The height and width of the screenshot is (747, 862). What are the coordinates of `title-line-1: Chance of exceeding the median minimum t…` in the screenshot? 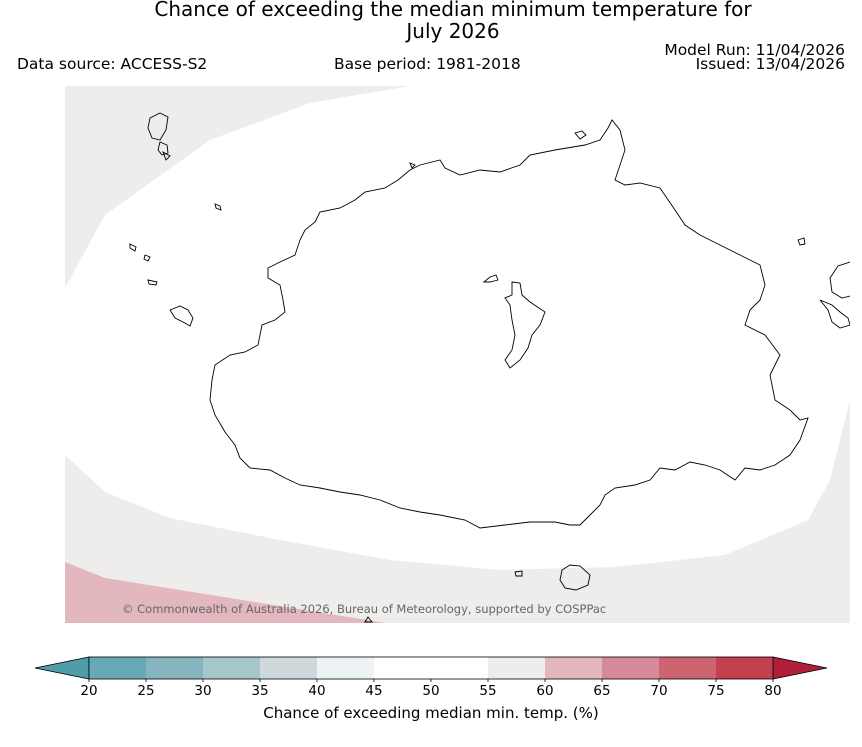 It's located at (453, 10).